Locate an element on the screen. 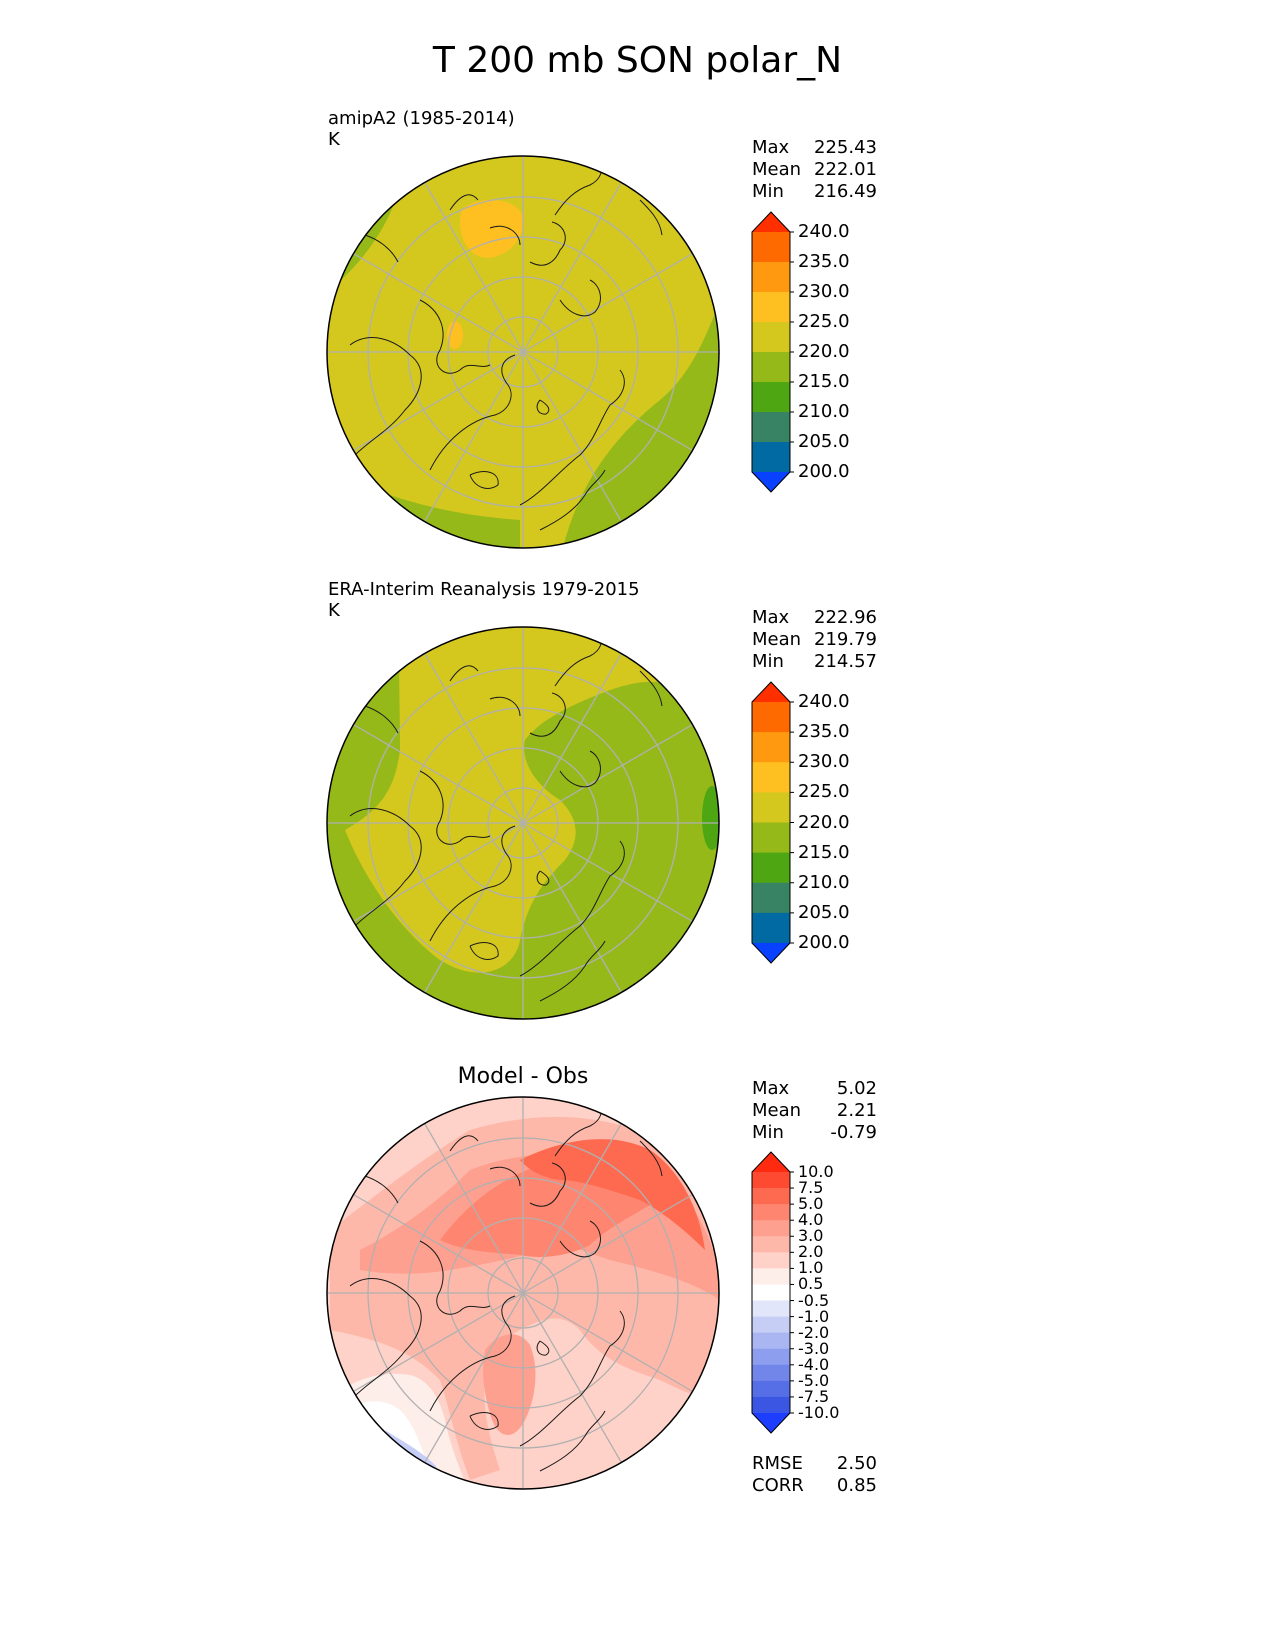  colorbar-tick-label: 0.5 is located at coordinates (811, 1284).